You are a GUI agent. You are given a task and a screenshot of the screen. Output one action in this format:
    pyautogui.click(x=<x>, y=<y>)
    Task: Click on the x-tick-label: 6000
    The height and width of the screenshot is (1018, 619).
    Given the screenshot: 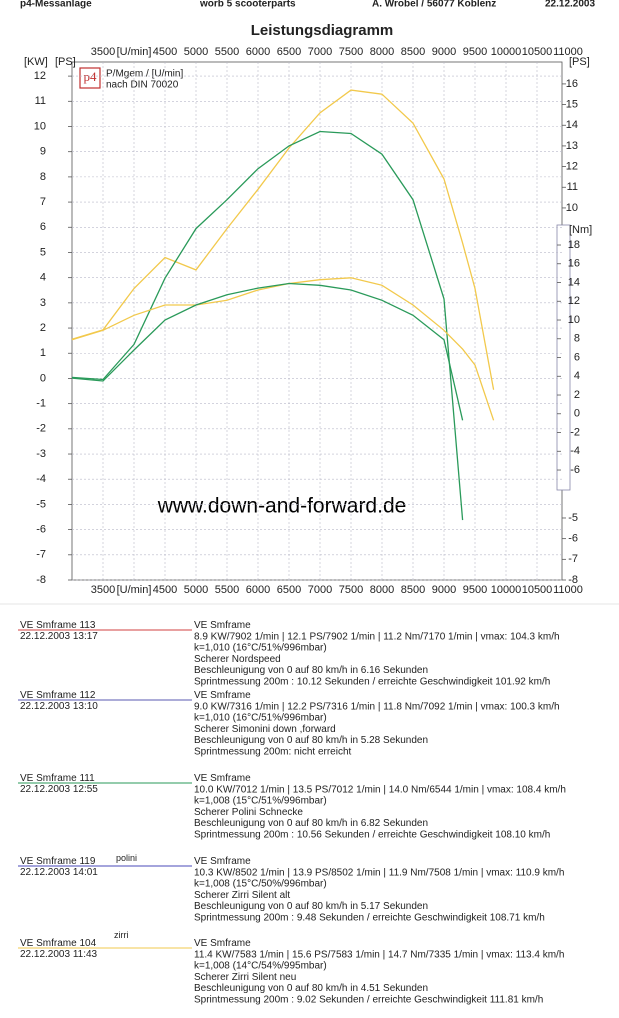 What is the action you would take?
    pyautogui.click(x=258, y=52)
    